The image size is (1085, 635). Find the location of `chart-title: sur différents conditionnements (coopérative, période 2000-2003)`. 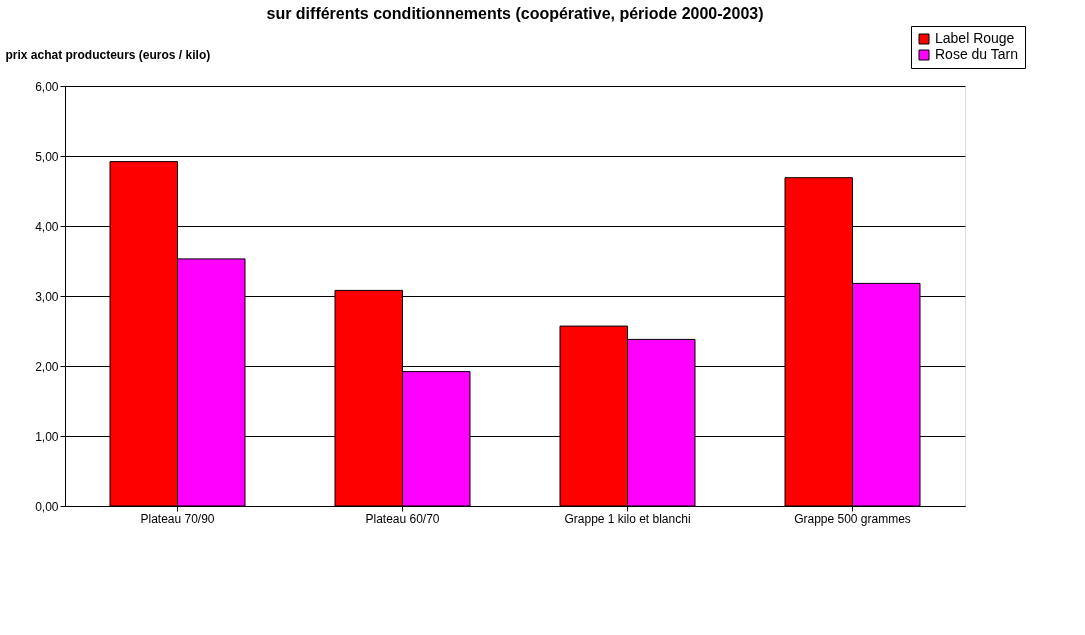

chart-title: sur différents conditionnements (coopérative, période 2000-2003) is located at coordinates (515, 13).